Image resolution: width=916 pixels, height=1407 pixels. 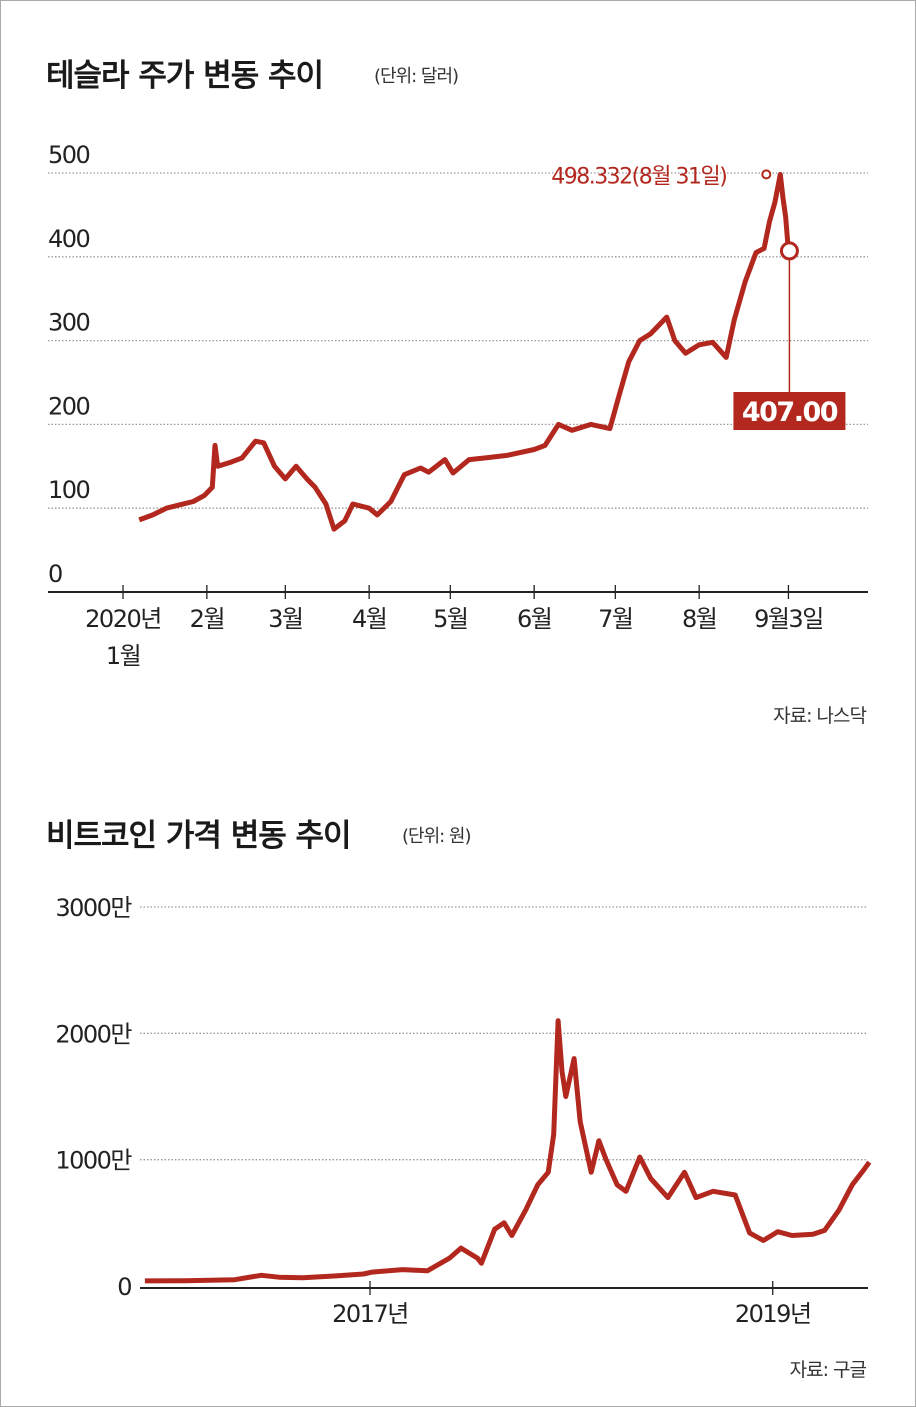 What do you see at coordinates (450, 619) in the screenshot?
I see `x-tick-label: 5월` at bounding box center [450, 619].